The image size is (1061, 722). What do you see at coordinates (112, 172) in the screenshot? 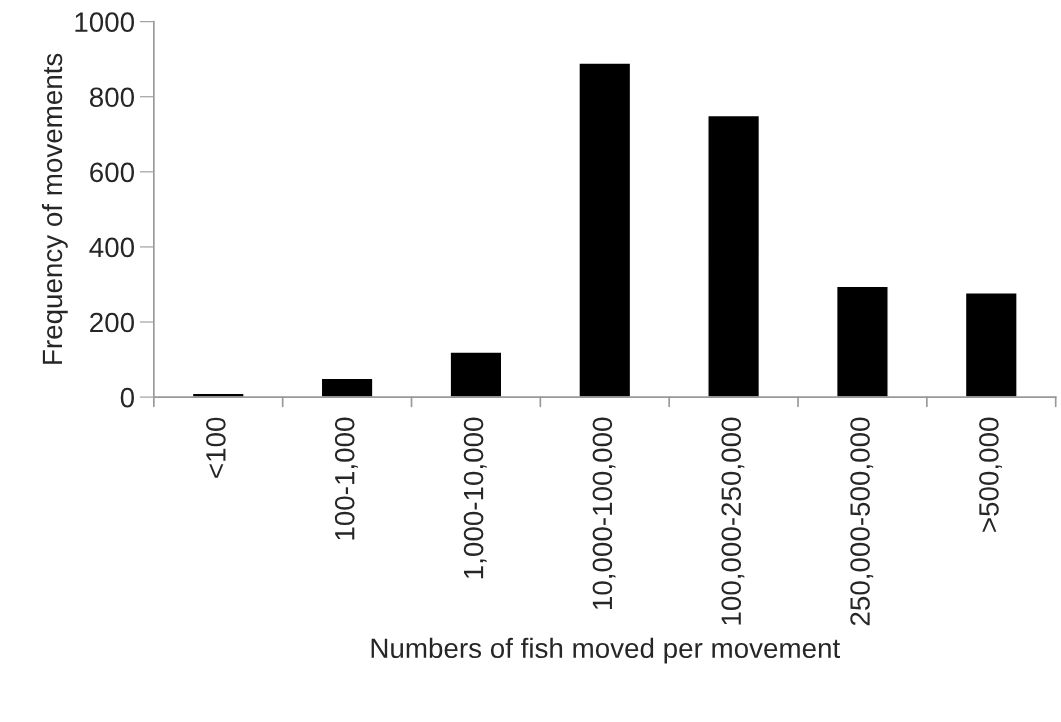
I see `y-tick-label: 600` at bounding box center [112, 172].